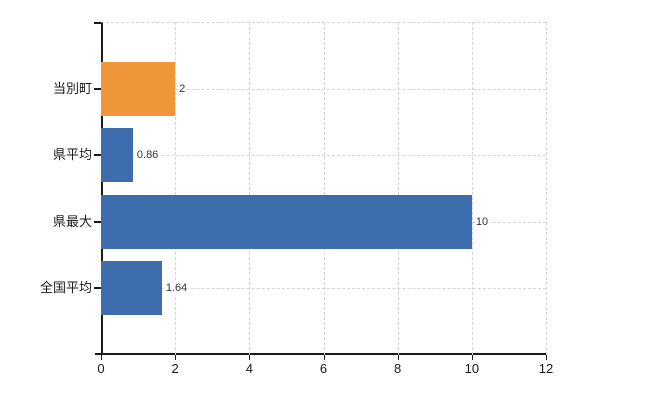 The image size is (650, 400). What do you see at coordinates (546, 368) in the screenshot?
I see `x-tick-label: 12` at bounding box center [546, 368].